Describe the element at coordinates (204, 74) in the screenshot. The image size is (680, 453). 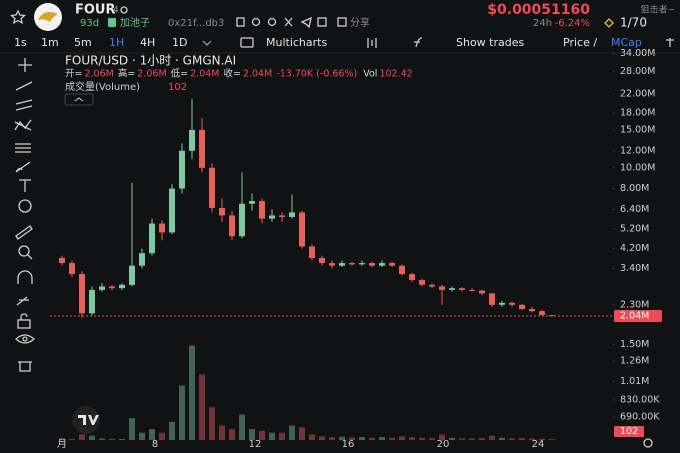
I see `ohlc-value: 2.04M` at that location.